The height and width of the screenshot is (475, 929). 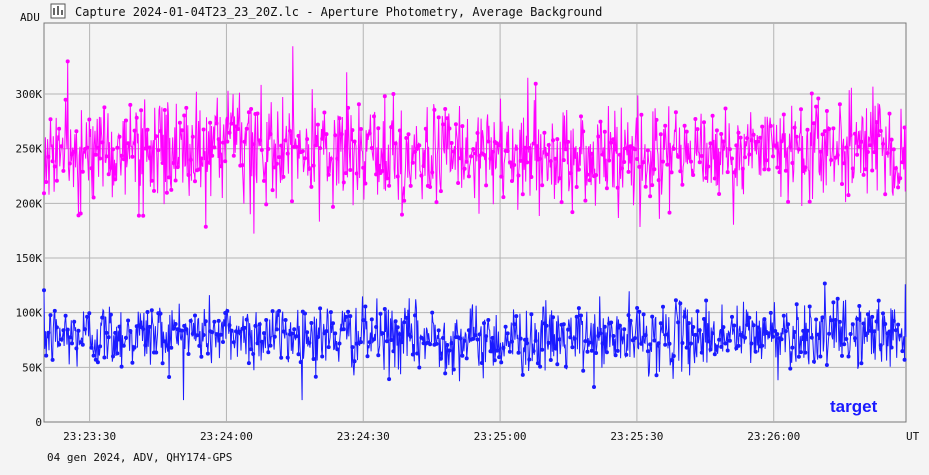 I want to click on lightcurve-app-icon, so click(x=58, y=11).